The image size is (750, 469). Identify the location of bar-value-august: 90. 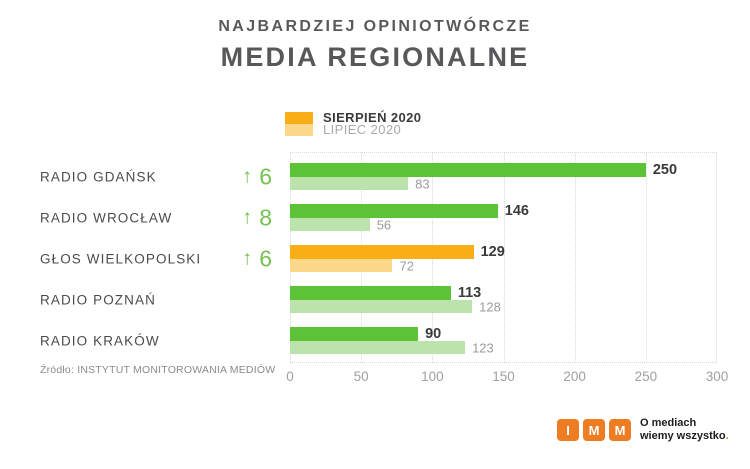
(433, 334).